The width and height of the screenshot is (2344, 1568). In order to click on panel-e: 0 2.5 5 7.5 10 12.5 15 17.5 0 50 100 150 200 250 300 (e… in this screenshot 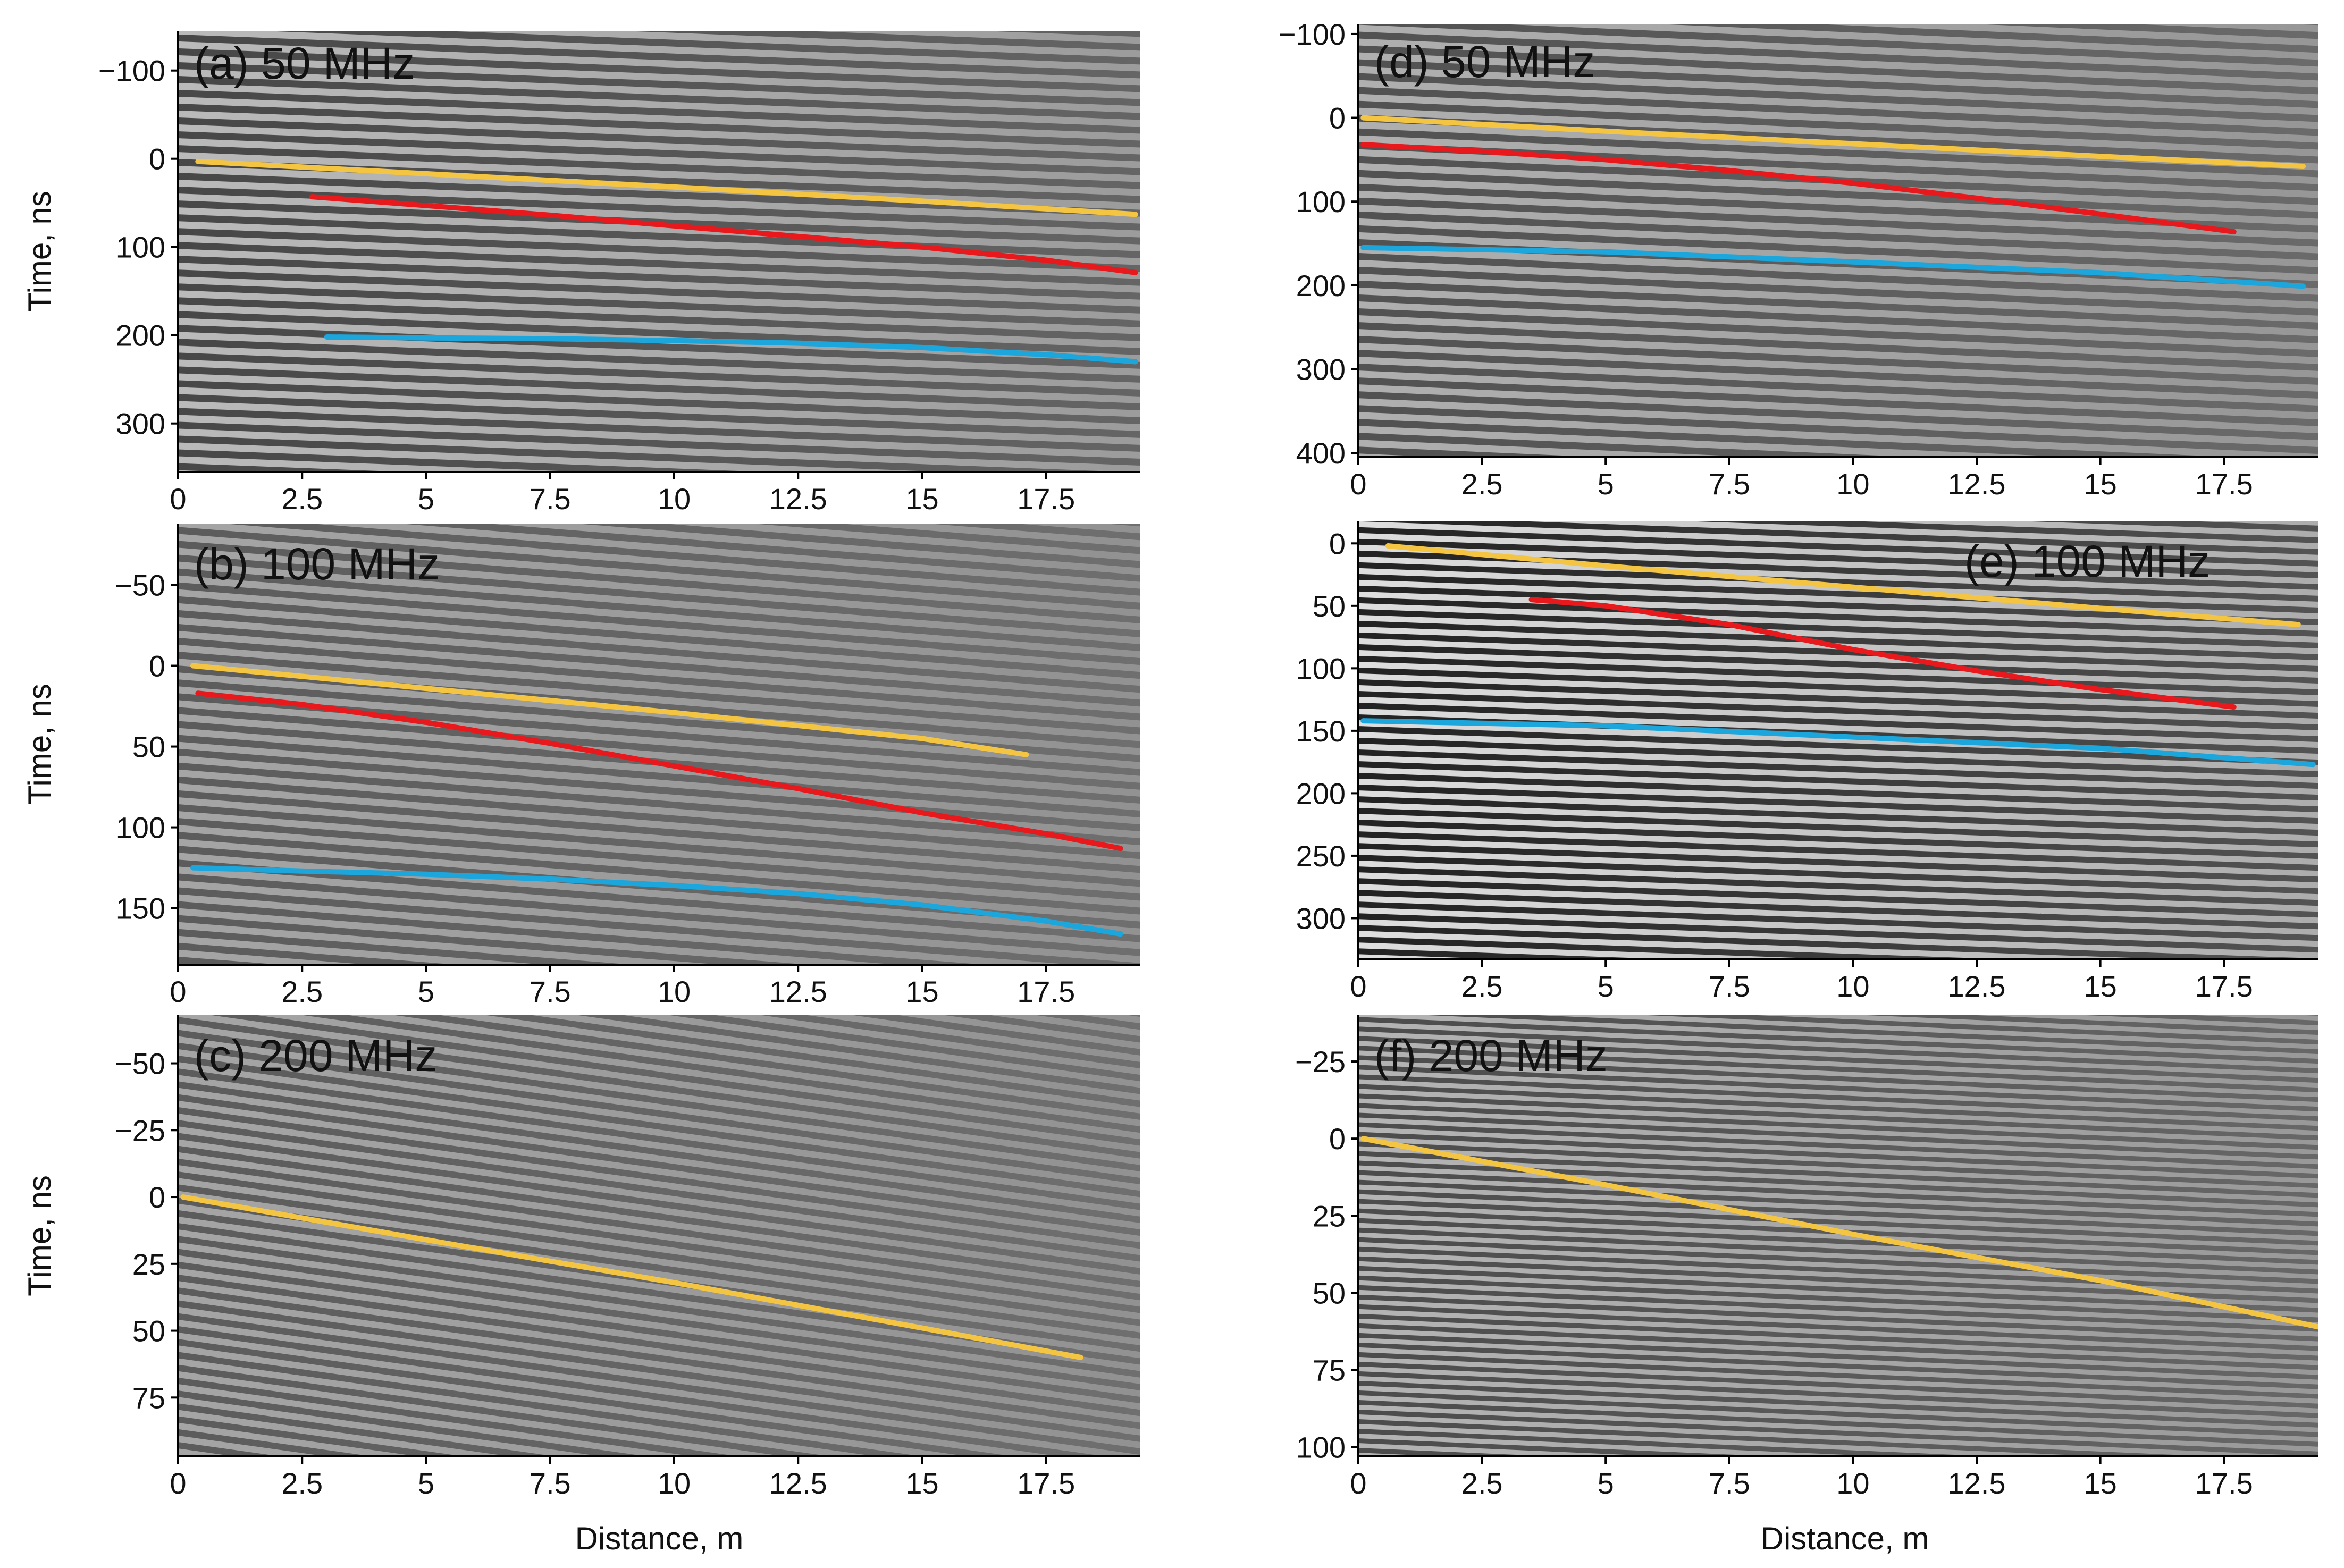, I will do `click(1807, 762)`.